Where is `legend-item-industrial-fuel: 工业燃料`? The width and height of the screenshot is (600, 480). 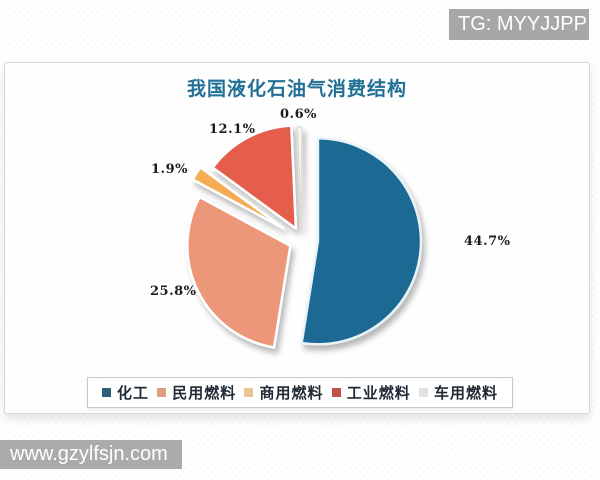 legend-item-industrial-fuel: 工业燃料 is located at coordinates (371, 392).